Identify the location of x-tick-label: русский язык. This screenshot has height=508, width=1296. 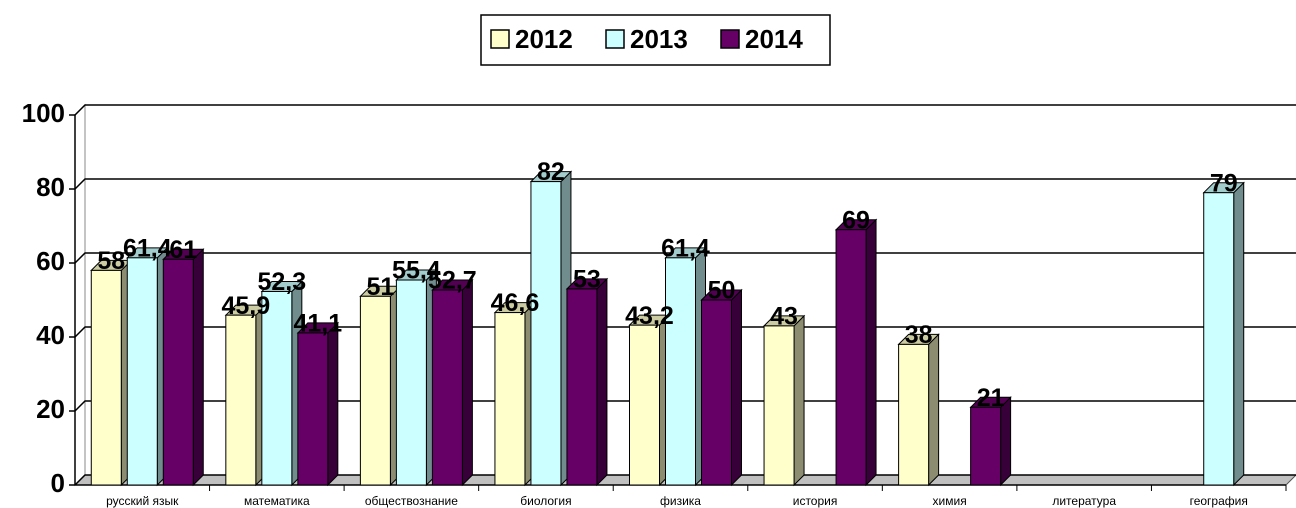
(142, 501).